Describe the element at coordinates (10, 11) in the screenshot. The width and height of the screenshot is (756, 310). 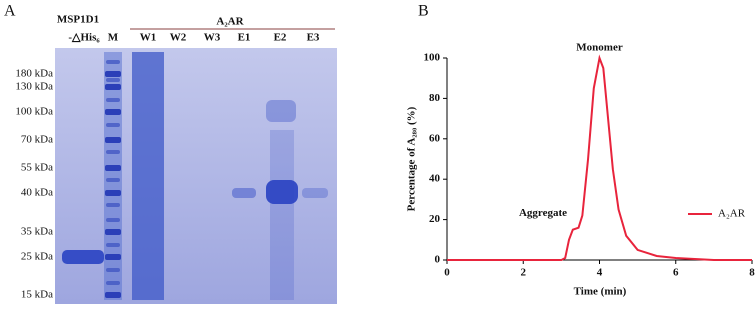
I see `panel-label: A` at that location.